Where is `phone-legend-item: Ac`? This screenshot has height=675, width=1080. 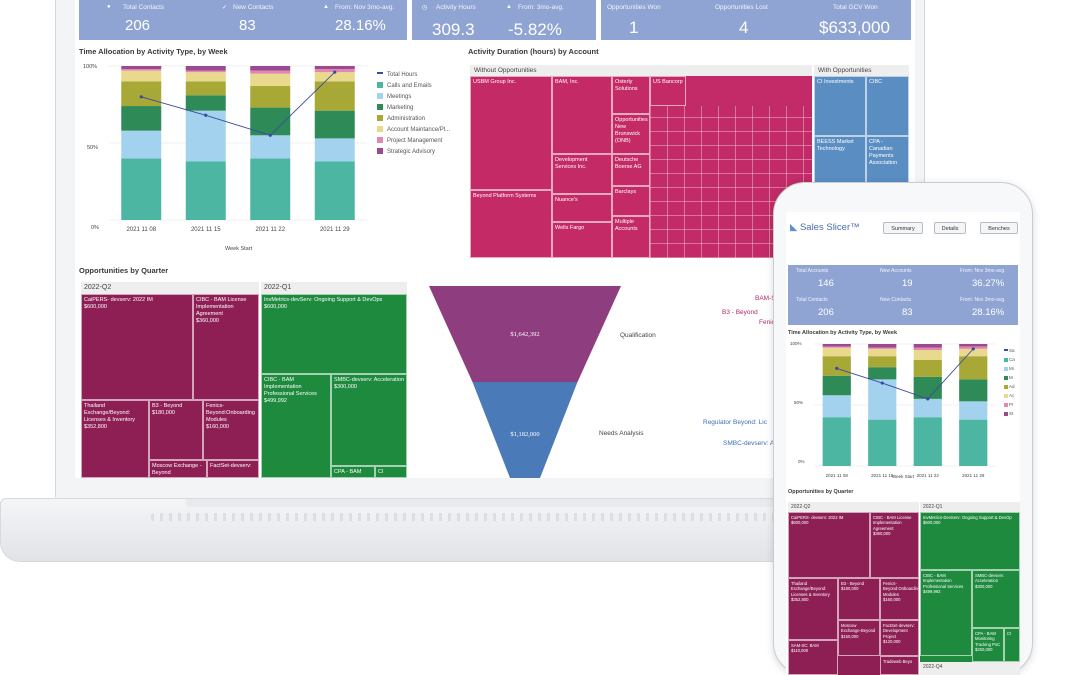 phone-legend-item: Ac is located at coordinates (1009, 395).